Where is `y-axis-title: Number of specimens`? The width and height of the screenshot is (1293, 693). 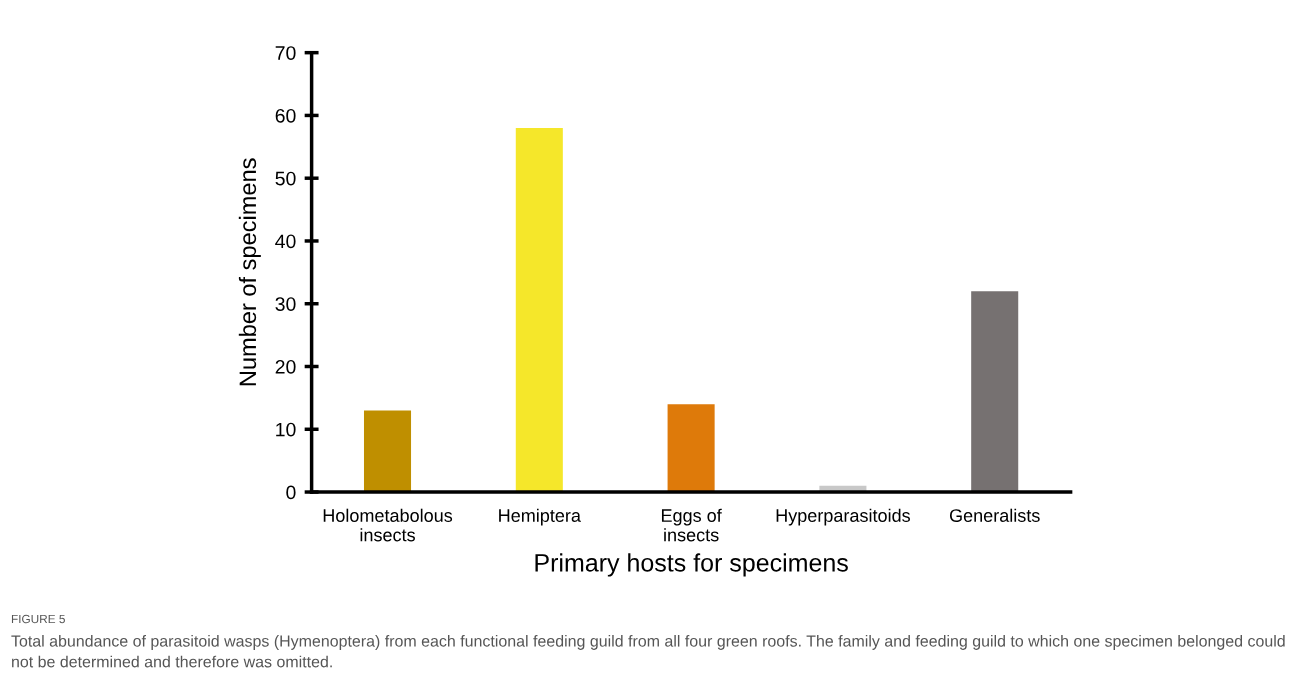
y-axis-title: Number of specimens is located at coordinates (249, 272).